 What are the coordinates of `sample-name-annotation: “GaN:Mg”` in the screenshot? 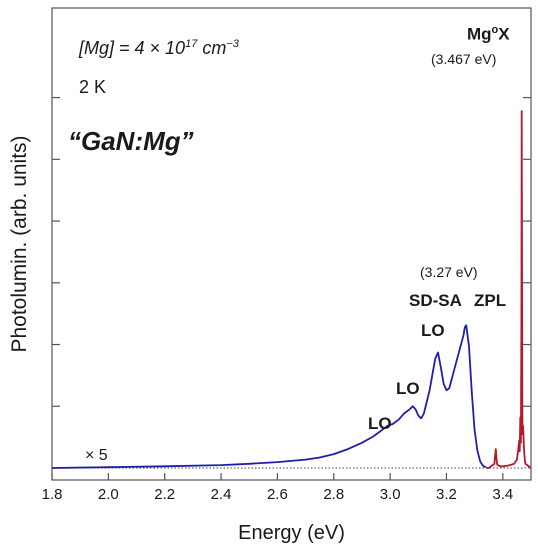 It's located at (131, 141).